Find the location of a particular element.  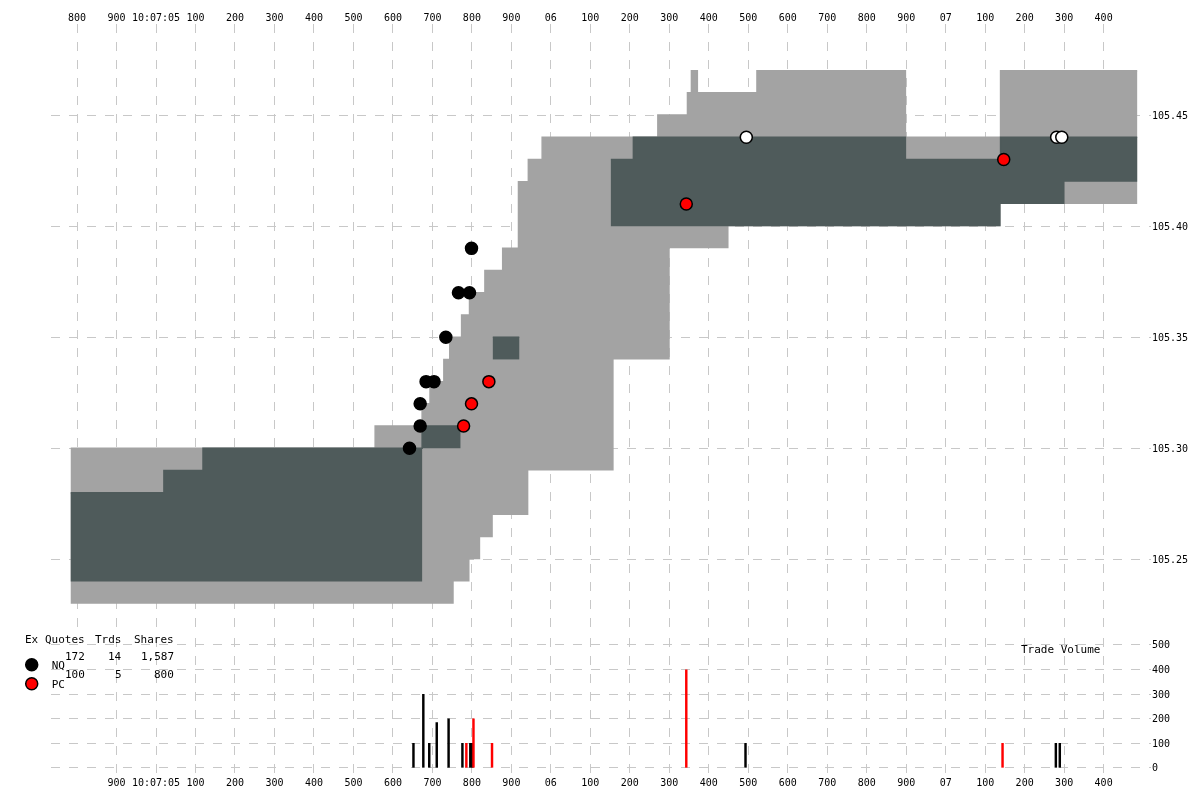

y-tick-label: 105.45 is located at coordinates (1170, 115).